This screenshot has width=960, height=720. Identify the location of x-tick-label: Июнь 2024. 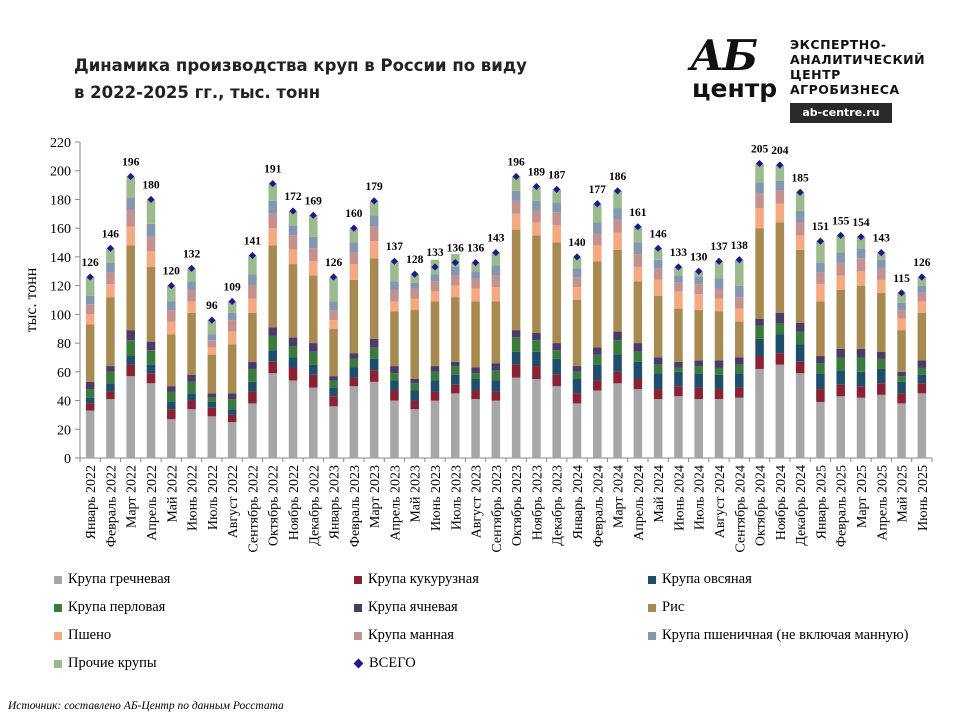
(679, 498).